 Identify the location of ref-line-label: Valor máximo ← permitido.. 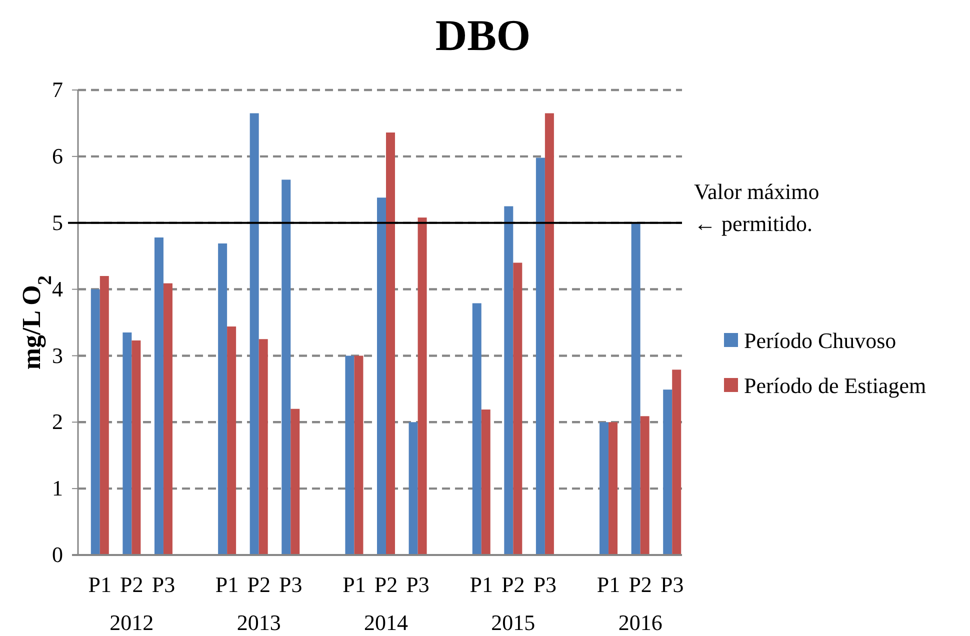
(757, 207).